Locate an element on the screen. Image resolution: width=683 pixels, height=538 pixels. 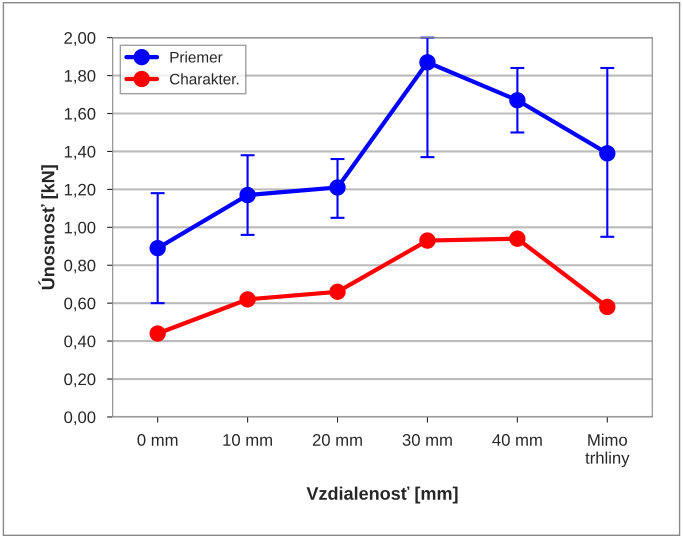
y-tick-label: 0,40 is located at coordinates (80, 342).